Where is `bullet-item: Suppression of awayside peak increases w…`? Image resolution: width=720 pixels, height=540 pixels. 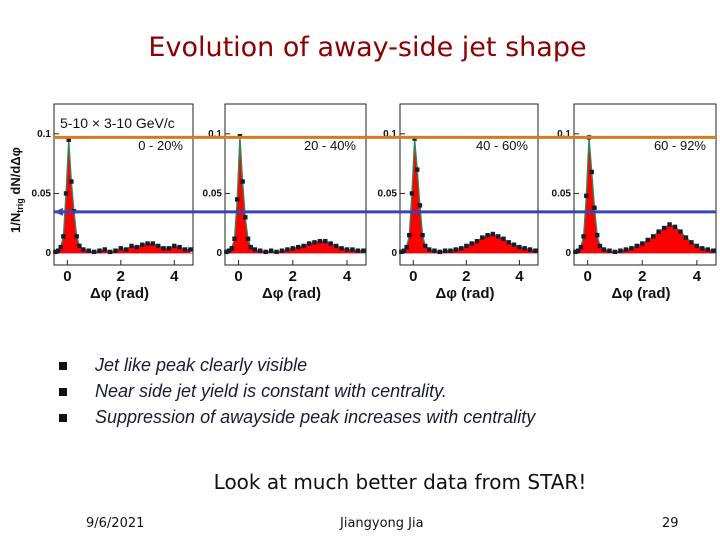 bullet-item: Suppression of awayside peak increases w… is located at coordinates (296, 417).